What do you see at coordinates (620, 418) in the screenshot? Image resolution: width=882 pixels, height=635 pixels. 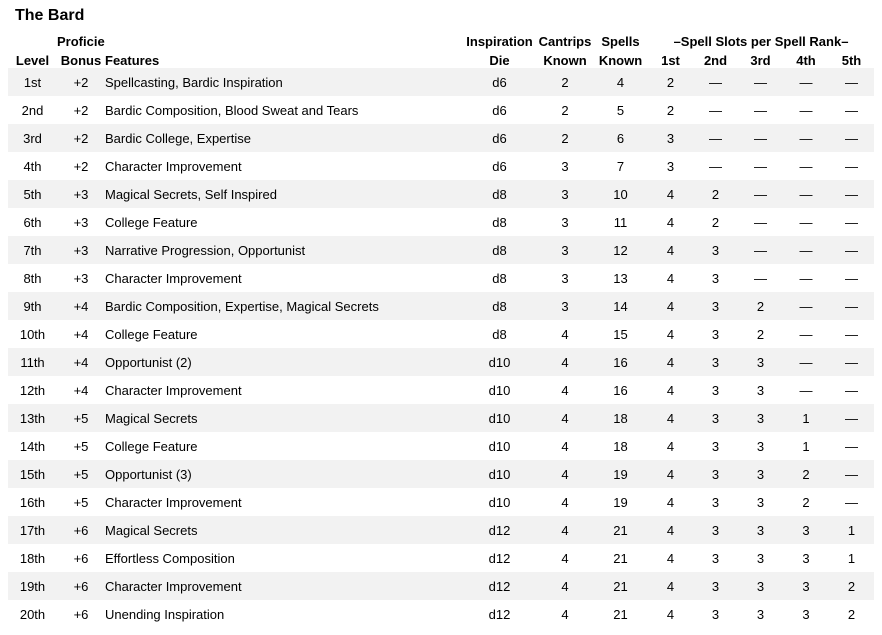 I see `cell-spells-known: 18` at bounding box center [620, 418].